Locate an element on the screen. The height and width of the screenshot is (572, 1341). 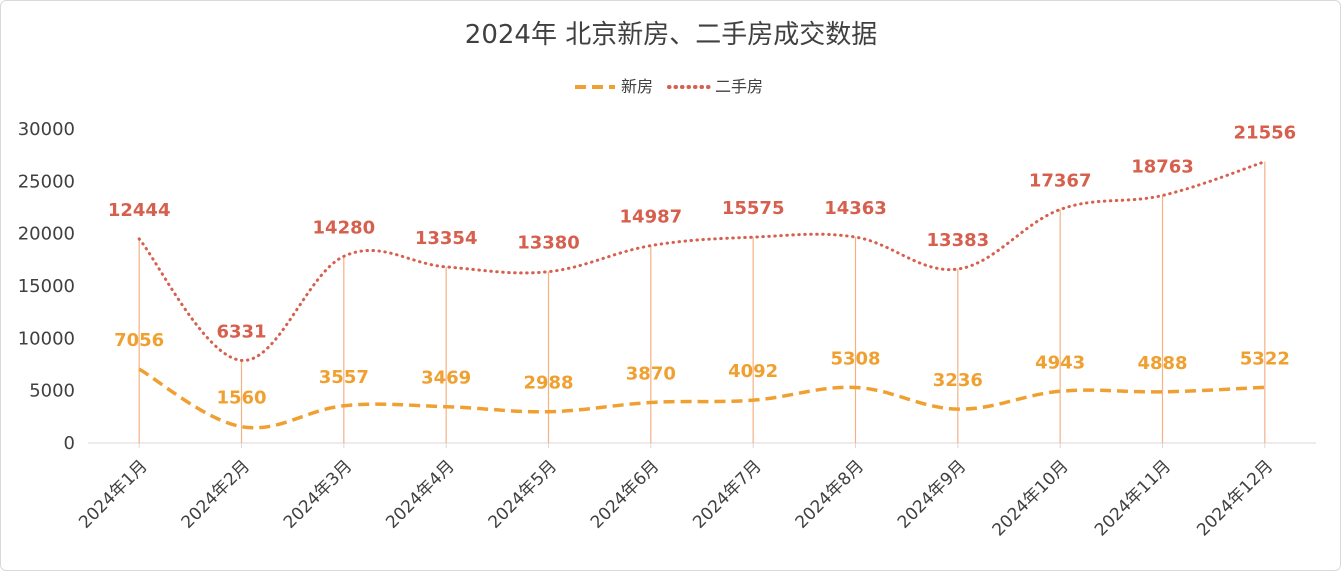
data-label-second-hand: 17367 is located at coordinates (1060, 180).